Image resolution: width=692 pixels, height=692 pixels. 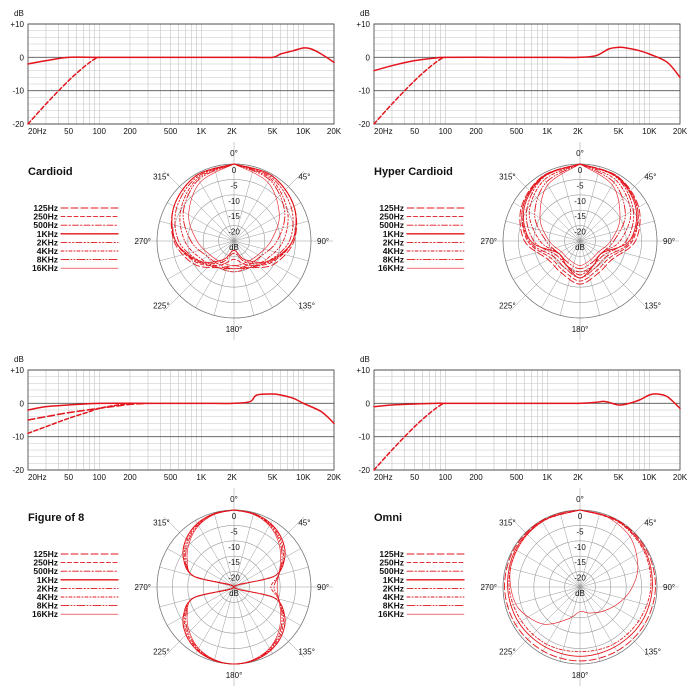 What do you see at coordinates (580, 329) in the screenshot?
I see `polar-angle-label: 180°` at bounding box center [580, 329].